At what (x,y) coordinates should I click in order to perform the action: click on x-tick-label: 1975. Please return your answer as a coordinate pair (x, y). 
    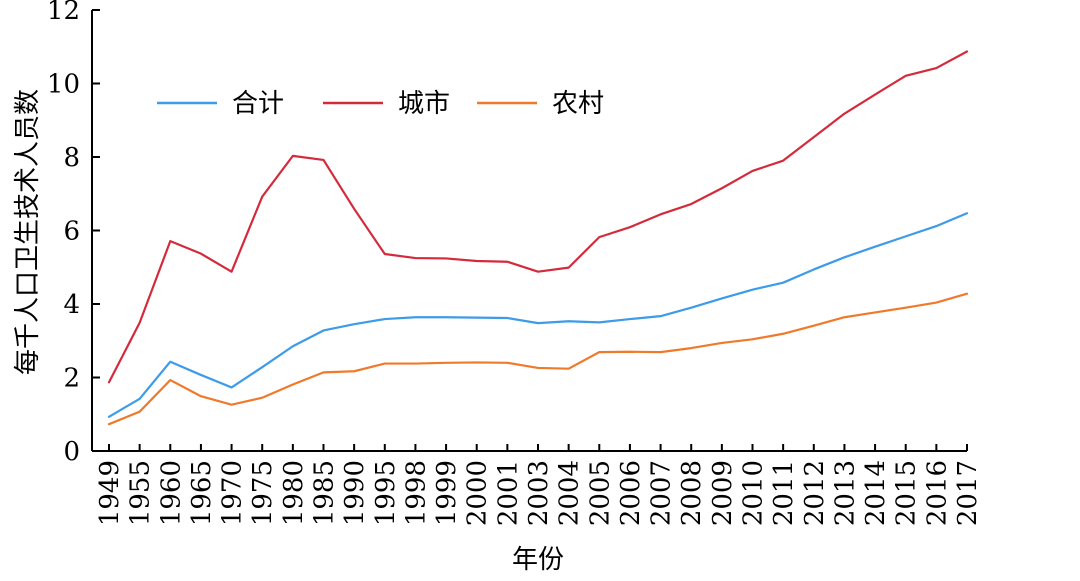
    Looking at the image, I should click on (263, 493).